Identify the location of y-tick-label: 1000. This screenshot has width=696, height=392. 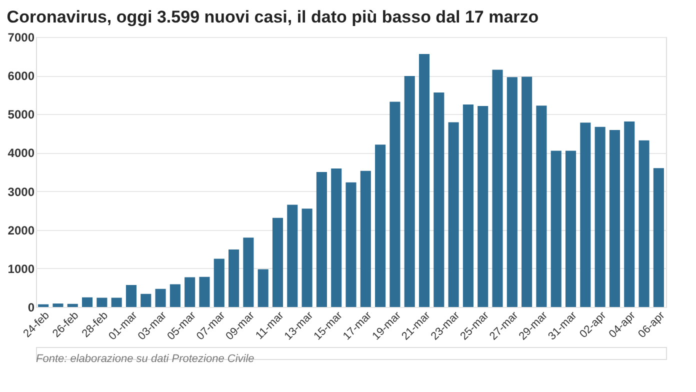
(21, 269).